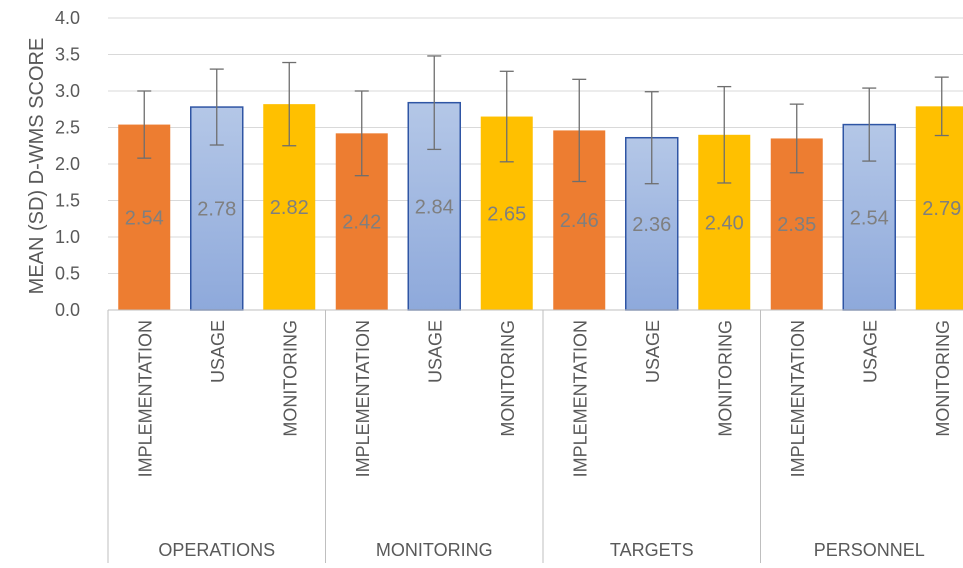  What do you see at coordinates (67, 237) in the screenshot?
I see `y-tick-label: 1.0` at bounding box center [67, 237].